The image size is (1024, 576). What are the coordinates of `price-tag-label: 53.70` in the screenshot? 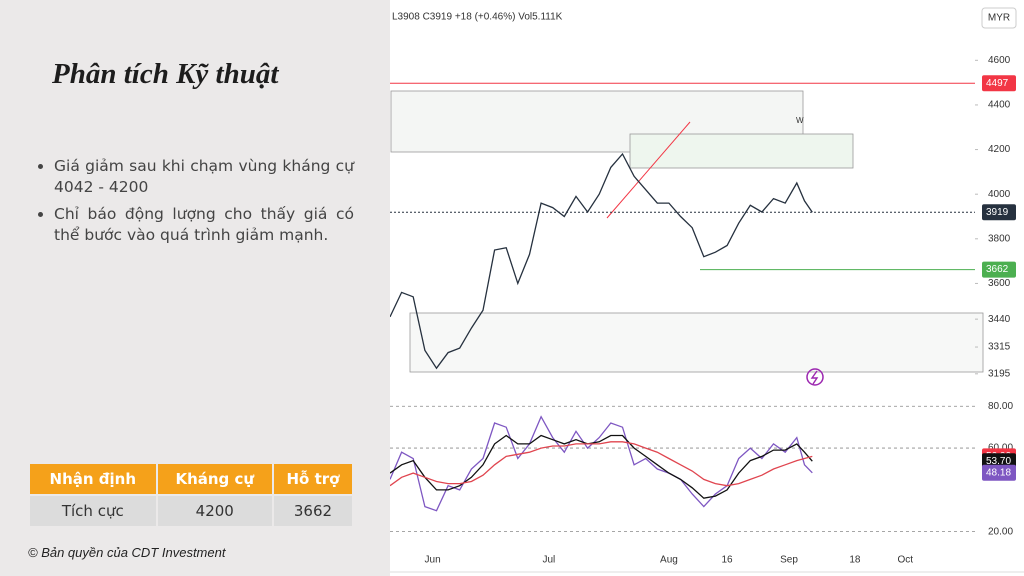 It's located at (998, 461).